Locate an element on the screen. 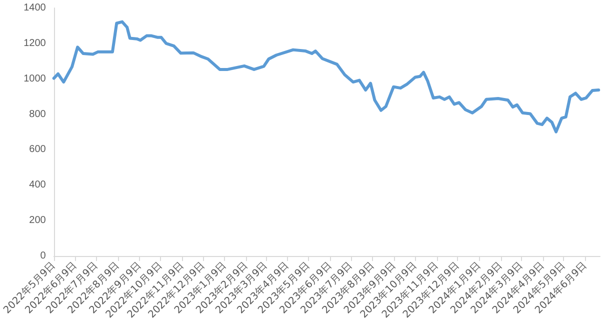 The width and height of the screenshot is (605, 332). y-tick-label: 1400 is located at coordinates (35, 8).